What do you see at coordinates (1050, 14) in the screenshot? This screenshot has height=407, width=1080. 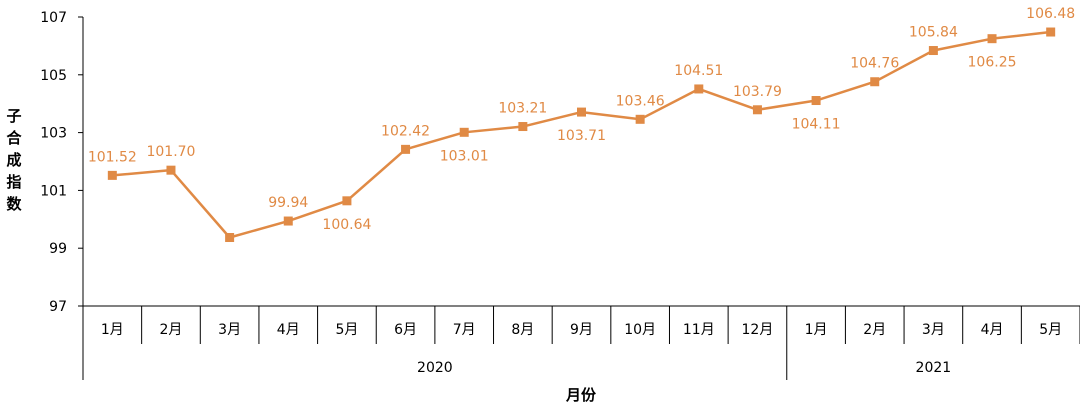 I see `data-label: 106.48` at bounding box center [1050, 14].